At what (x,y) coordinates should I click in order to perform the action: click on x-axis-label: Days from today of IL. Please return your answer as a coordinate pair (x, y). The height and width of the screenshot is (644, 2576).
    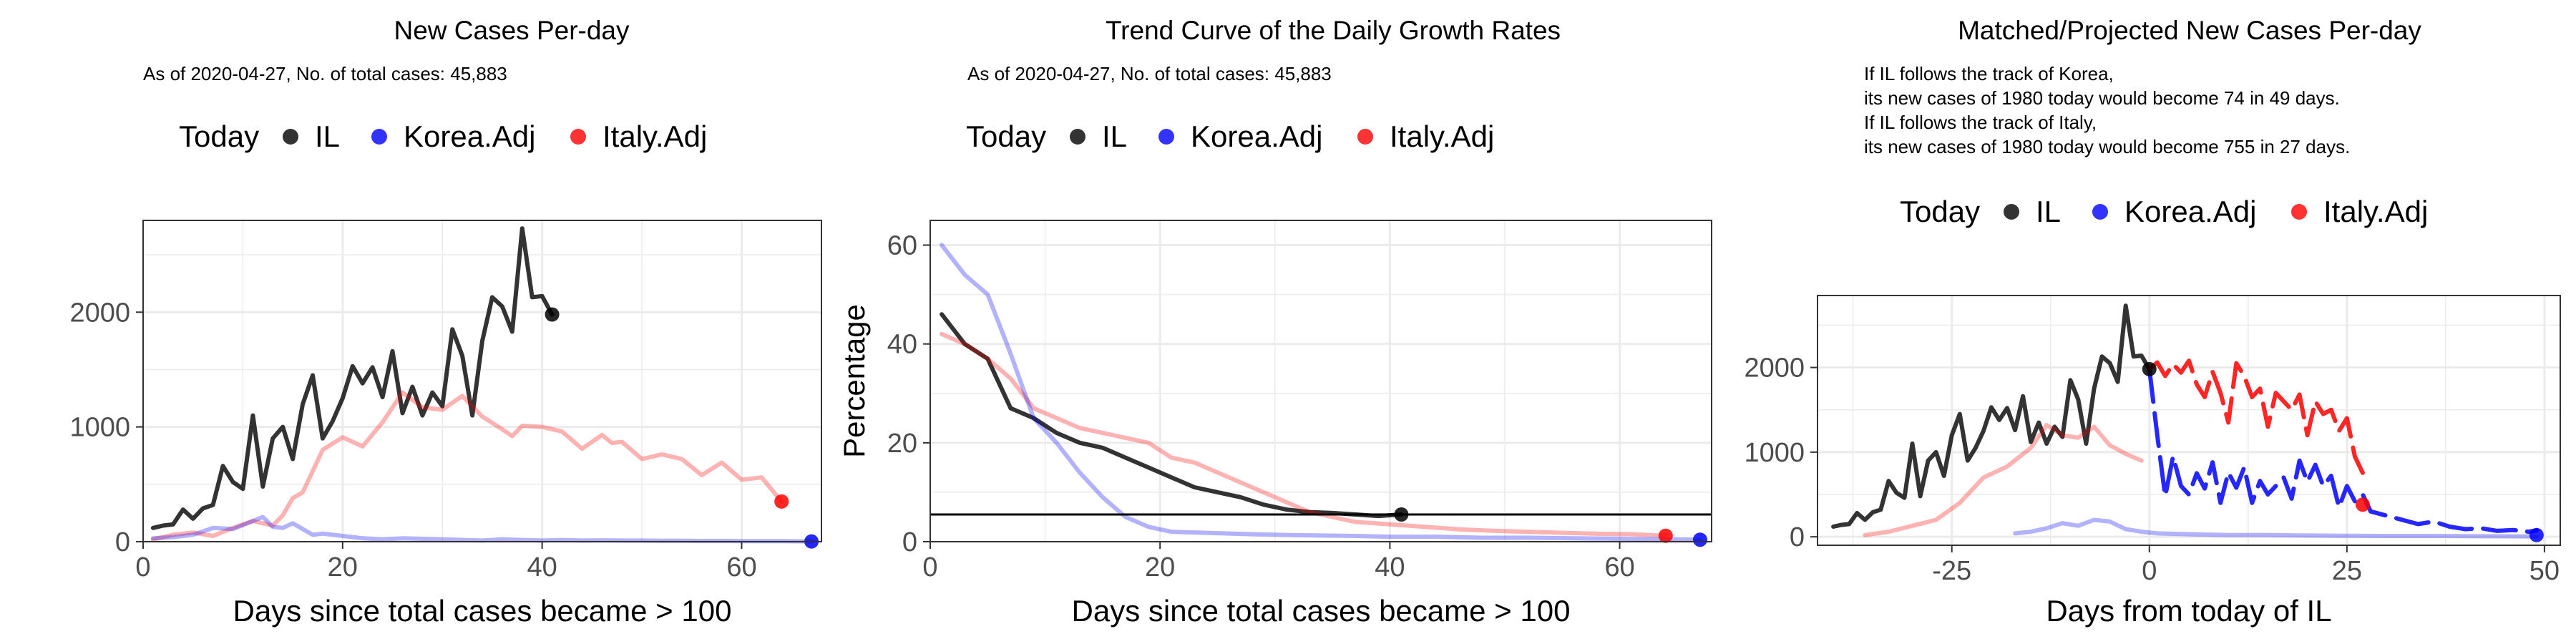
    Looking at the image, I should click on (2188, 611).